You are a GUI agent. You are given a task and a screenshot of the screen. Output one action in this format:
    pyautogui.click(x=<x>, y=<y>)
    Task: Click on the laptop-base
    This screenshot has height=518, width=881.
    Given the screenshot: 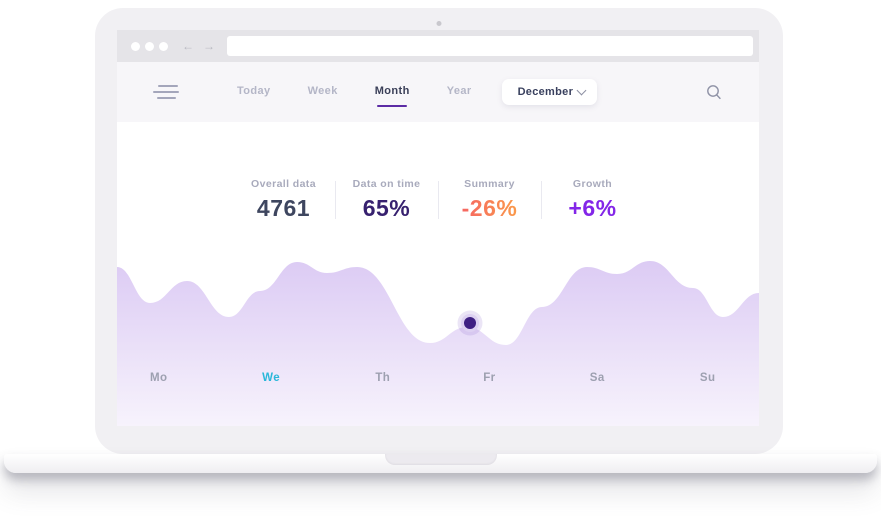 What is the action you would take?
    pyautogui.click(x=440, y=463)
    